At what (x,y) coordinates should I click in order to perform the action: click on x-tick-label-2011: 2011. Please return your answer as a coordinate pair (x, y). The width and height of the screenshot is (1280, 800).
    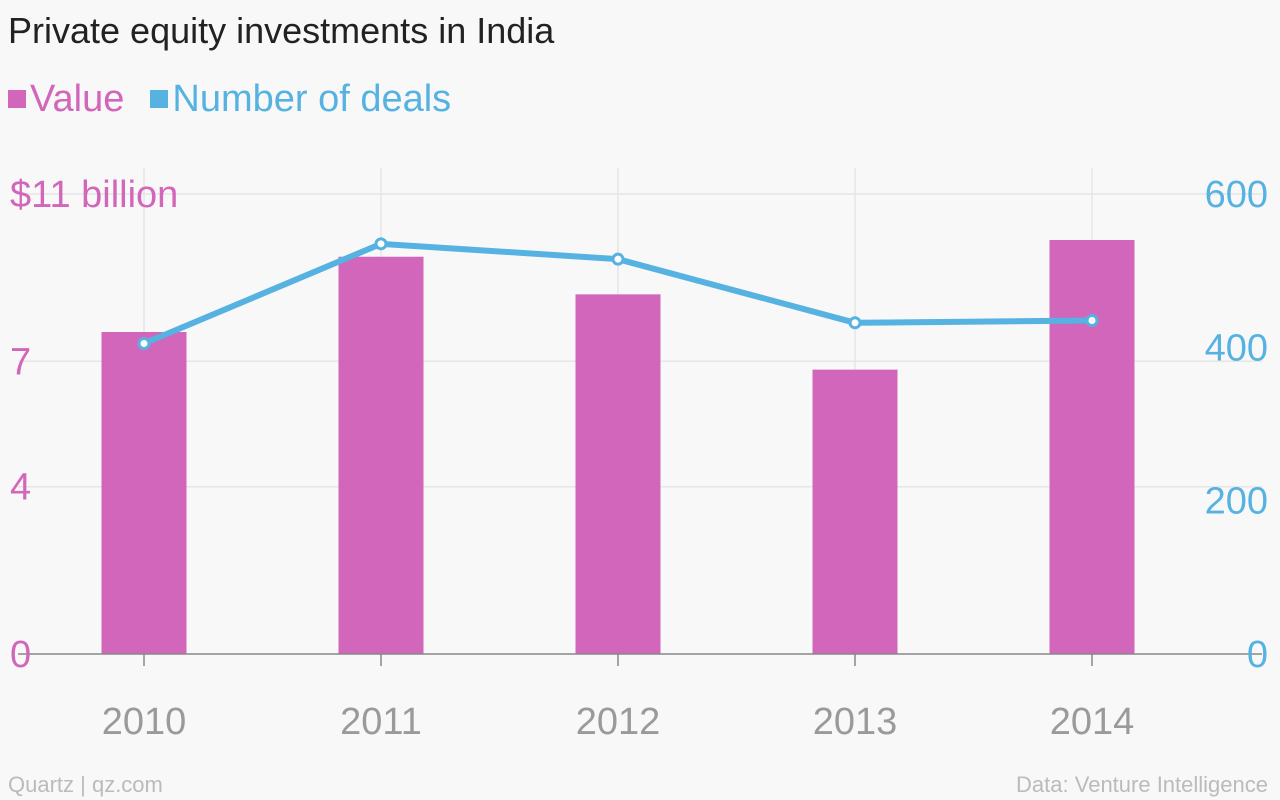
    Looking at the image, I should click on (381, 722).